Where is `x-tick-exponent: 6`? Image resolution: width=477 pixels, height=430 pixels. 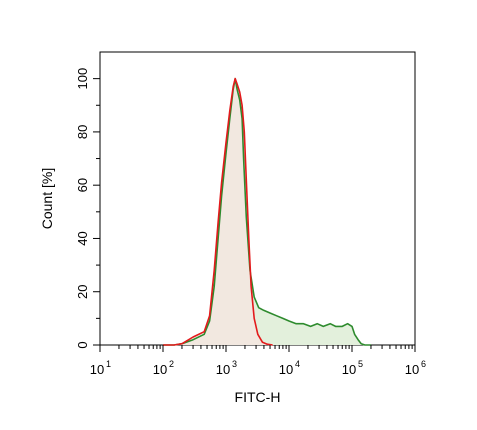
x-tick-exponent: 6 is located at coordinates (423, 364).